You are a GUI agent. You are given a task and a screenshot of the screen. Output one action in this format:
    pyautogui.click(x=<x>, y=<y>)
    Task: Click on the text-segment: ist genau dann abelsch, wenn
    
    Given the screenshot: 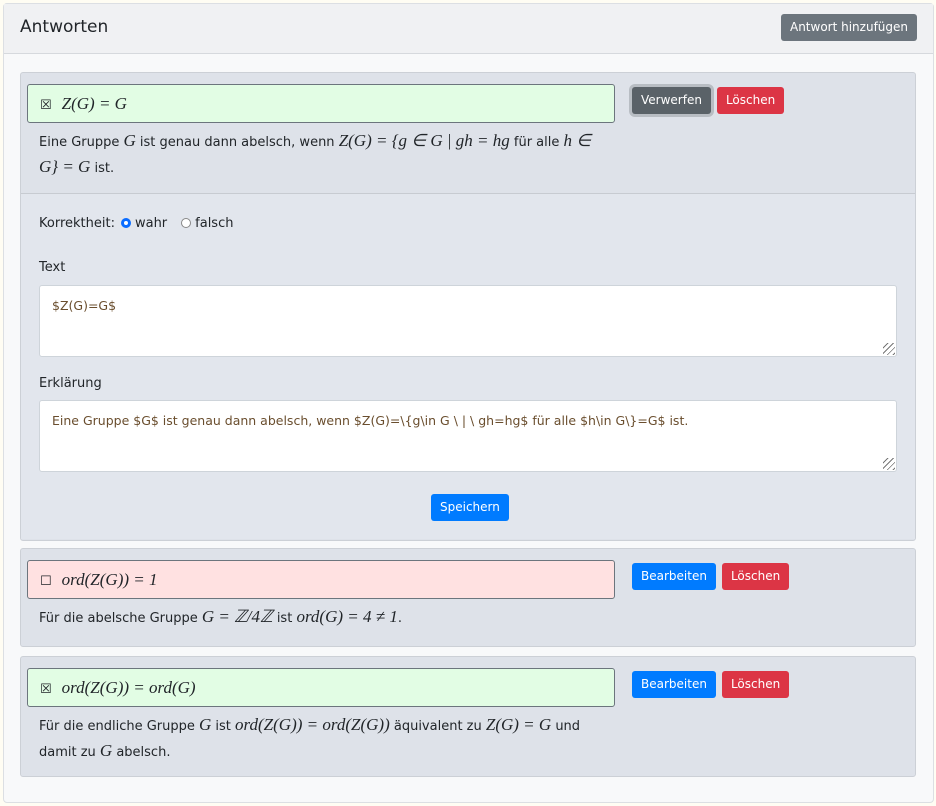 What is the action you would take?
    pyautogui.click(x=237, y=142)
    